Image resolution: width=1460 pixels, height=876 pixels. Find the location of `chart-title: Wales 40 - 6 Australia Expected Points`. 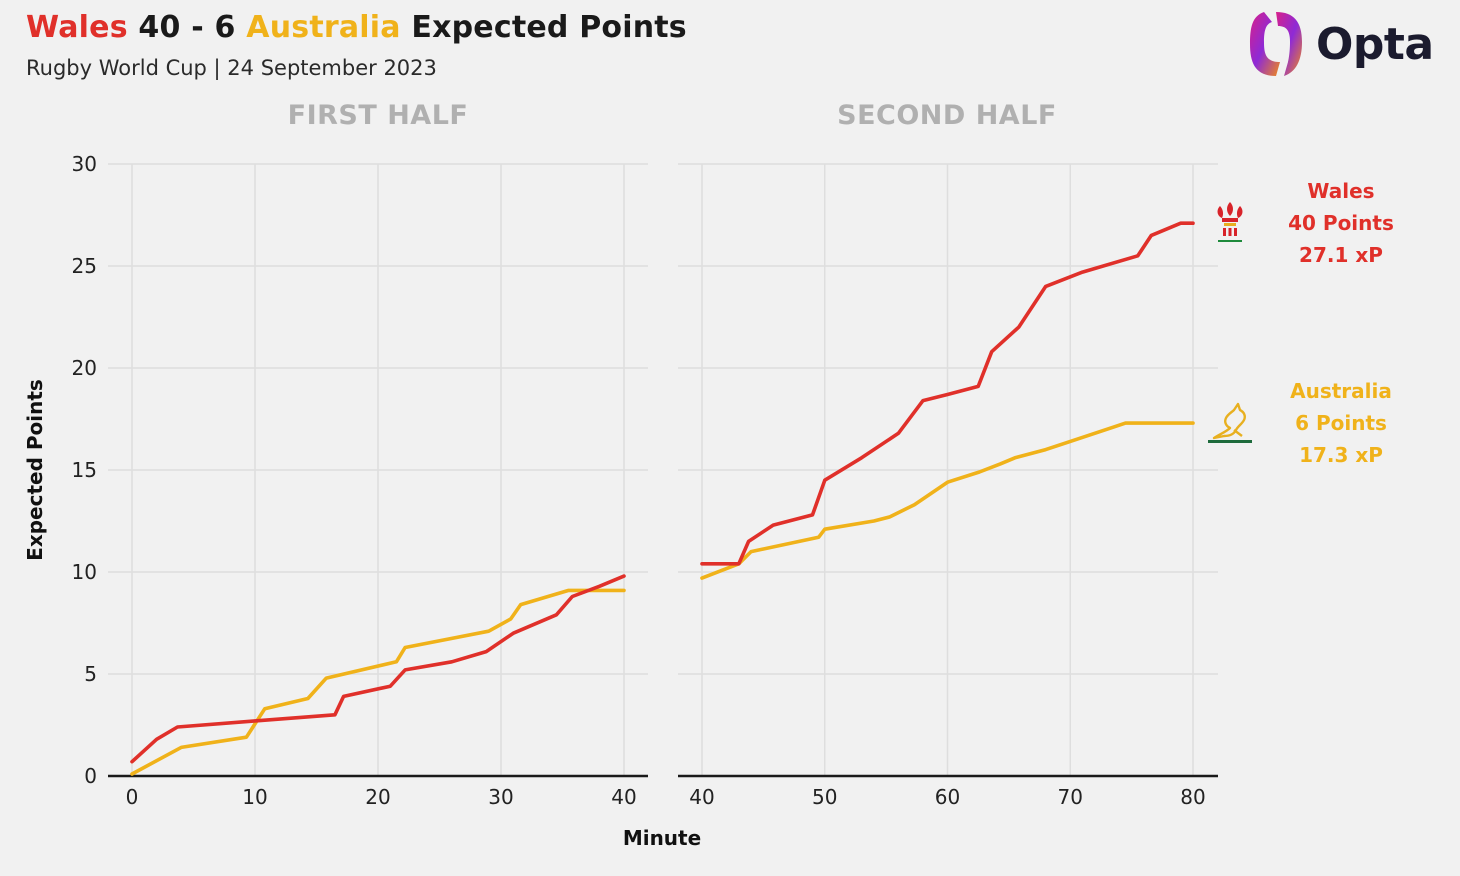

chart-title: Wales 40 - 6 Australia Expected Points is located at coordinates (356, 27).